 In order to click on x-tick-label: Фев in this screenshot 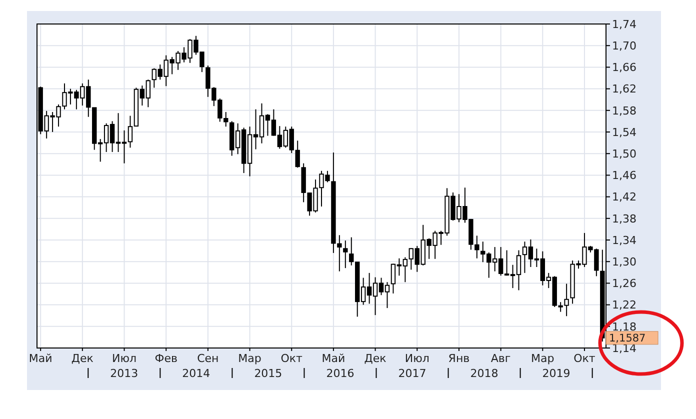, I will do `click(166, 358)`.